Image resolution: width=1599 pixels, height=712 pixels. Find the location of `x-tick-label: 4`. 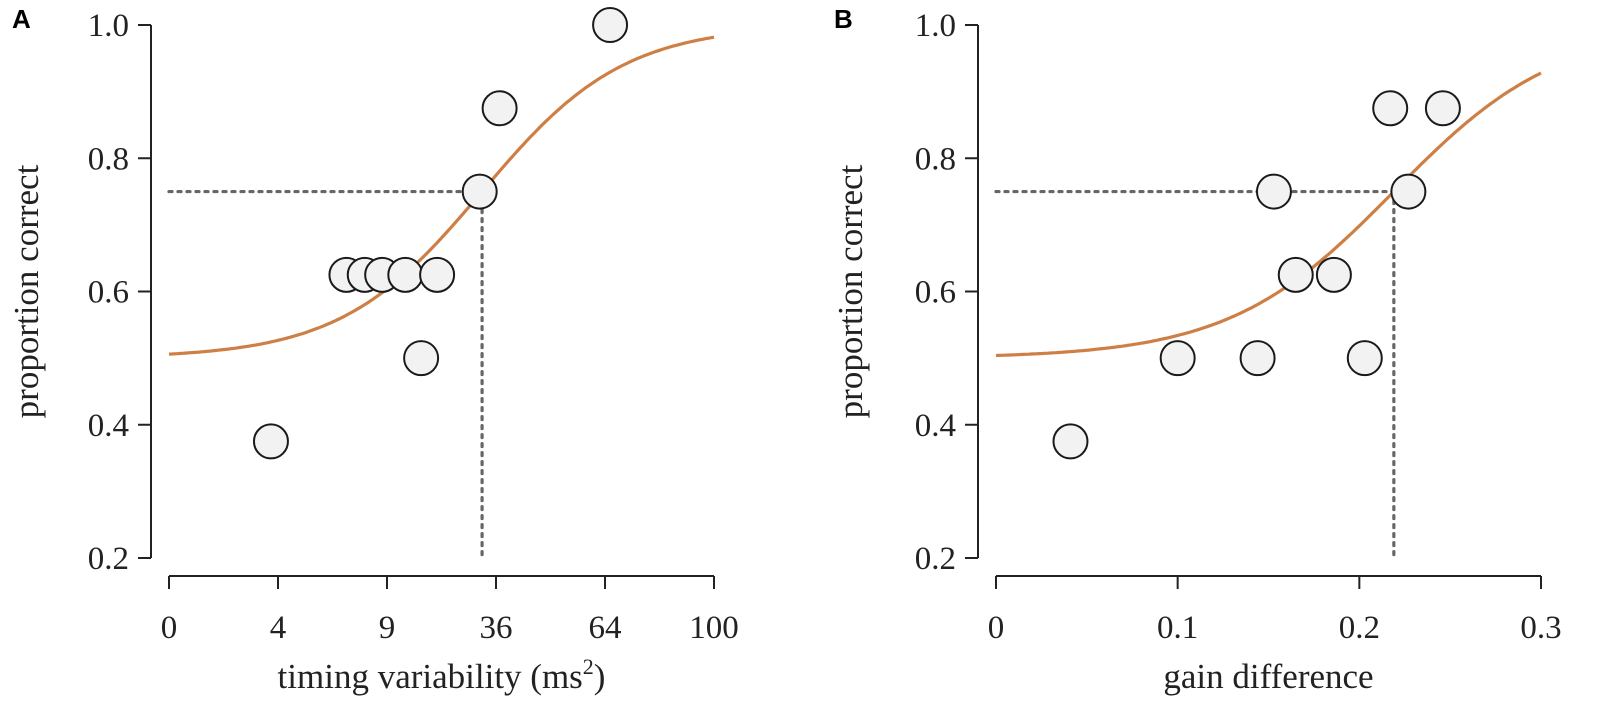

x-tick-label: 4 is located at coordinates (278, 628).